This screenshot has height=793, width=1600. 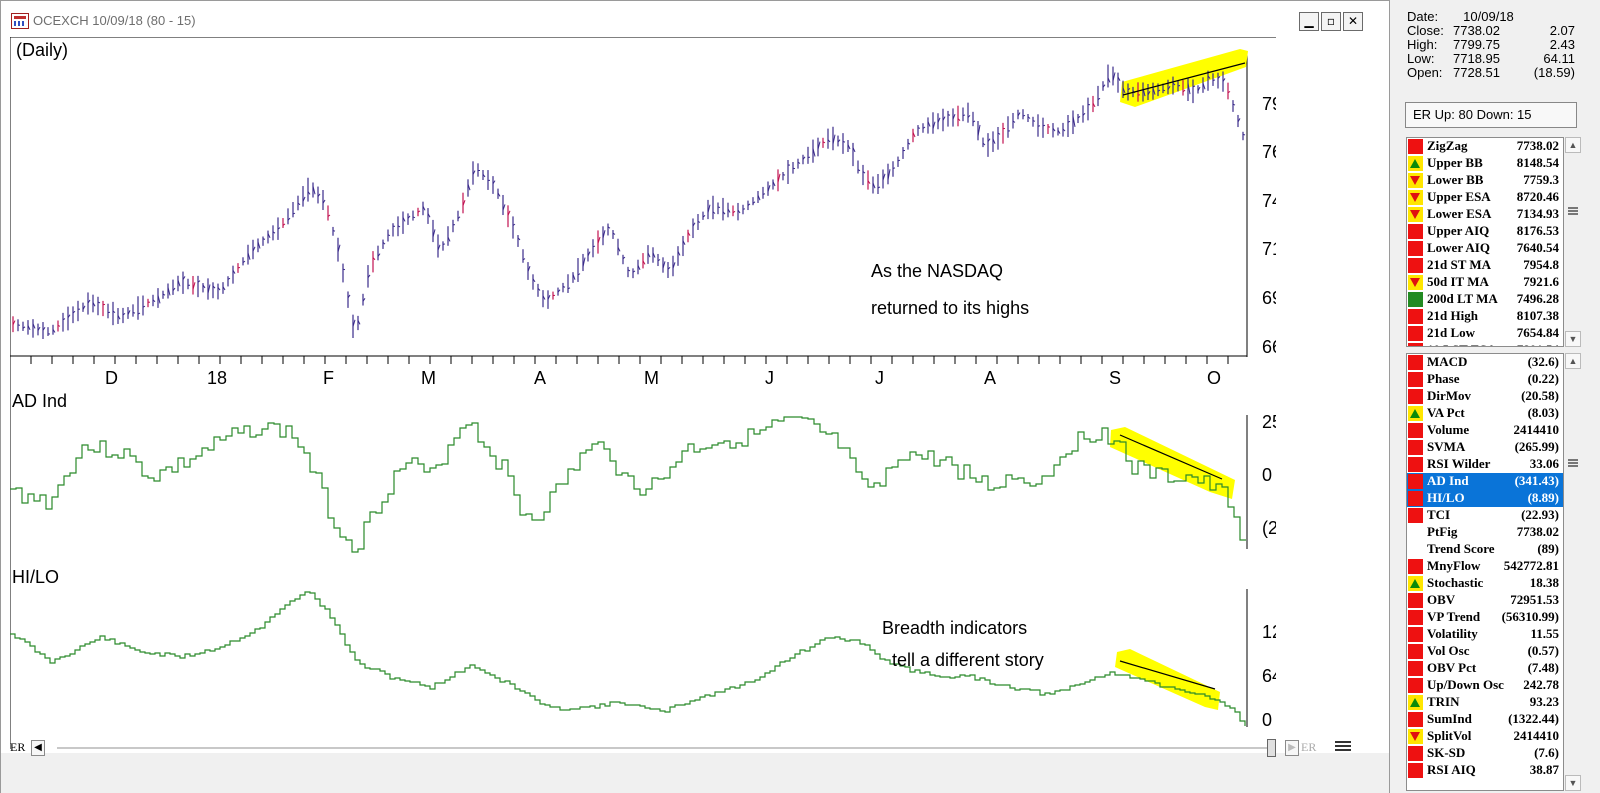 I want to click on indicator-row: MnyFlow 542772.81, so click(x=1485, y=566).